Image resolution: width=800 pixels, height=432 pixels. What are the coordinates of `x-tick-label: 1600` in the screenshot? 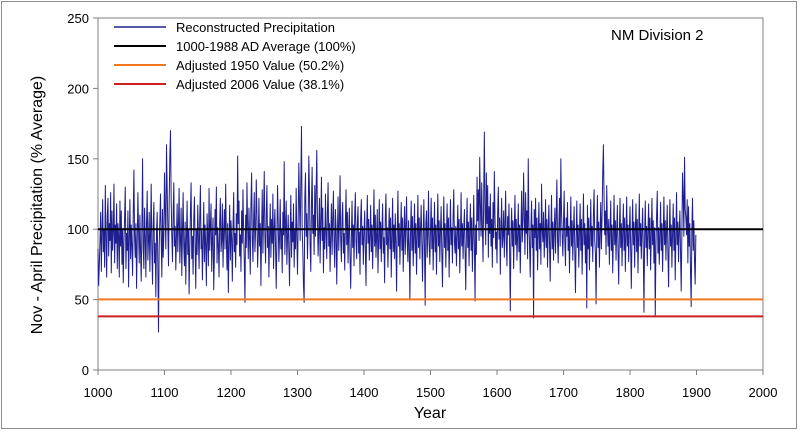 It's located at (497, 392).